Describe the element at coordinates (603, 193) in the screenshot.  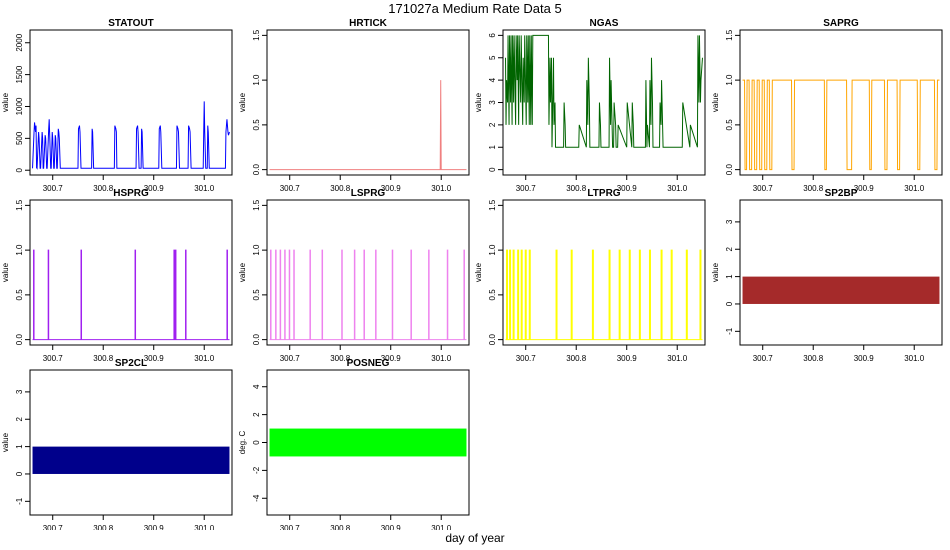
I see `panel-title-ltprg: LTPRG` at that location.